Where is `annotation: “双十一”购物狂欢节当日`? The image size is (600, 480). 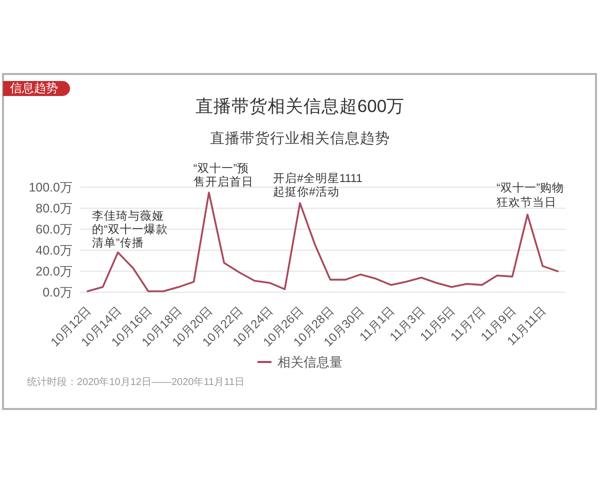 annotation: “双十一”购物狂欢节当日 is located at coordinates (530, 195).